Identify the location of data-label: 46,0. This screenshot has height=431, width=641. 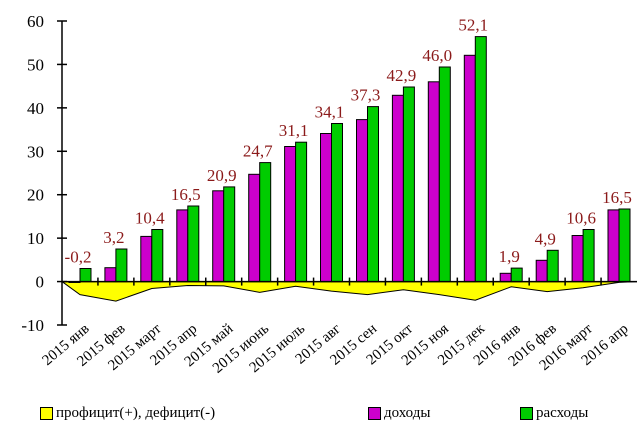
(437, 55).